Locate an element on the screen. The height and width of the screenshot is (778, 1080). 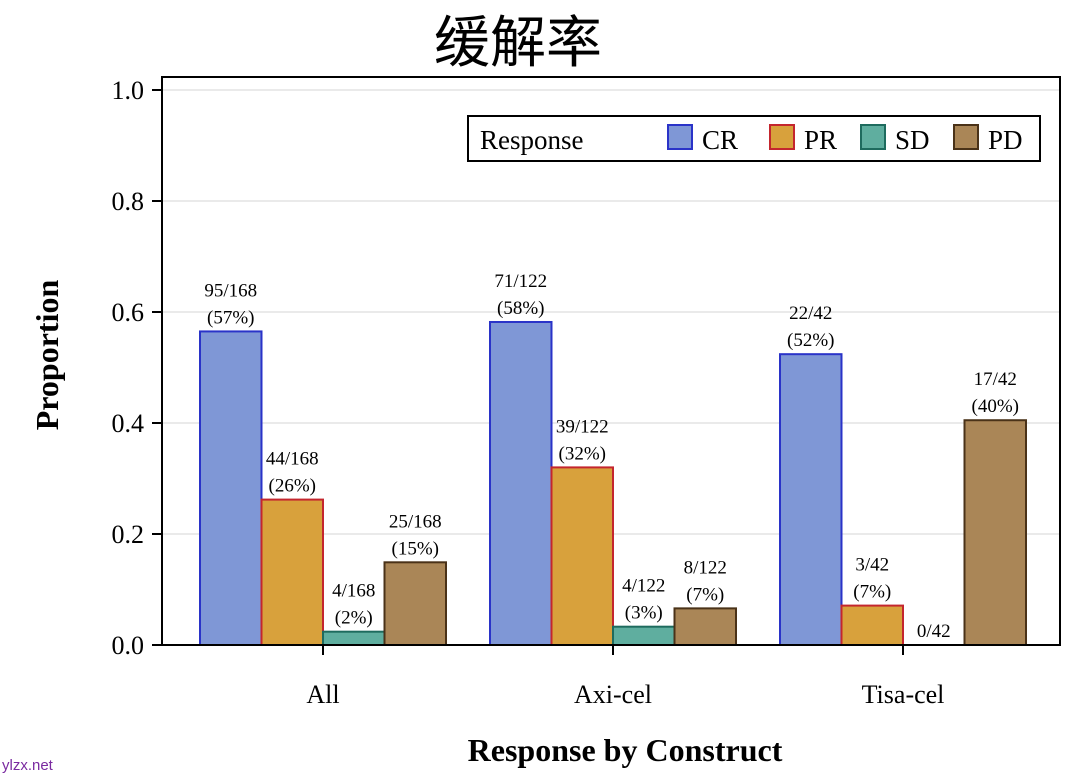
x-axis-title: Response by Construct is located at coordinates (625, 750).